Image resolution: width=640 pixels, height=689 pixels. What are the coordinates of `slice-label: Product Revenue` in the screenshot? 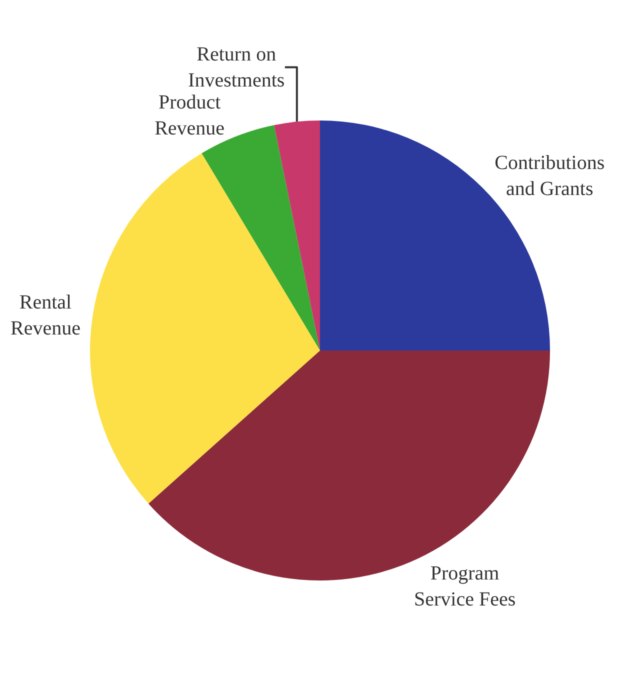 It's located at (189, 115).